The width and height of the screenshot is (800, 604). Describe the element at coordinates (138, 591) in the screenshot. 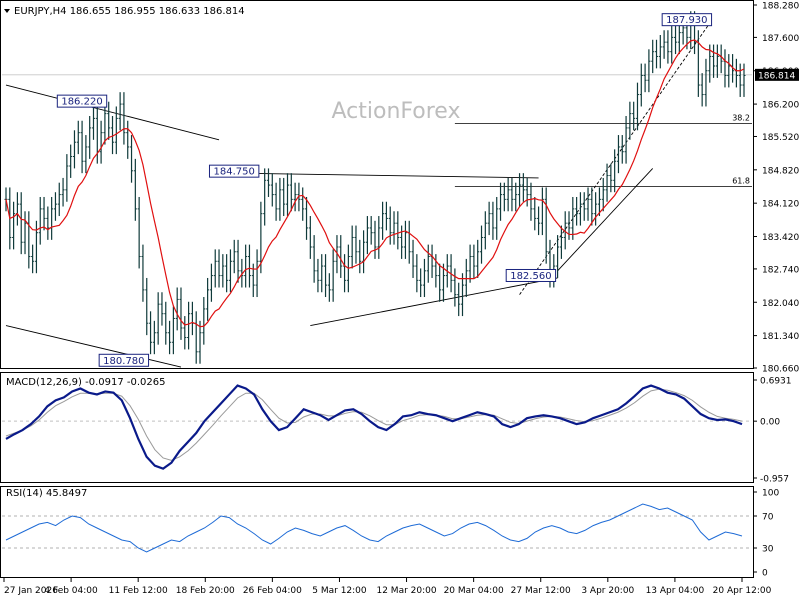

I see `x-tick-label: 11 Feb 12:00` at that location.